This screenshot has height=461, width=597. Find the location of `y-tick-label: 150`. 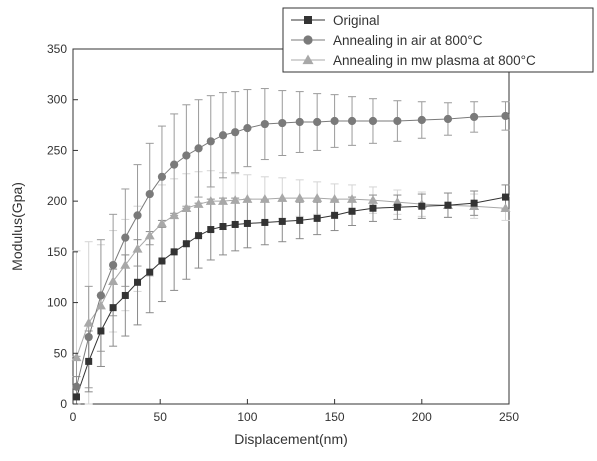

y-tick-label: 150 is located at coordinates (57, 252).